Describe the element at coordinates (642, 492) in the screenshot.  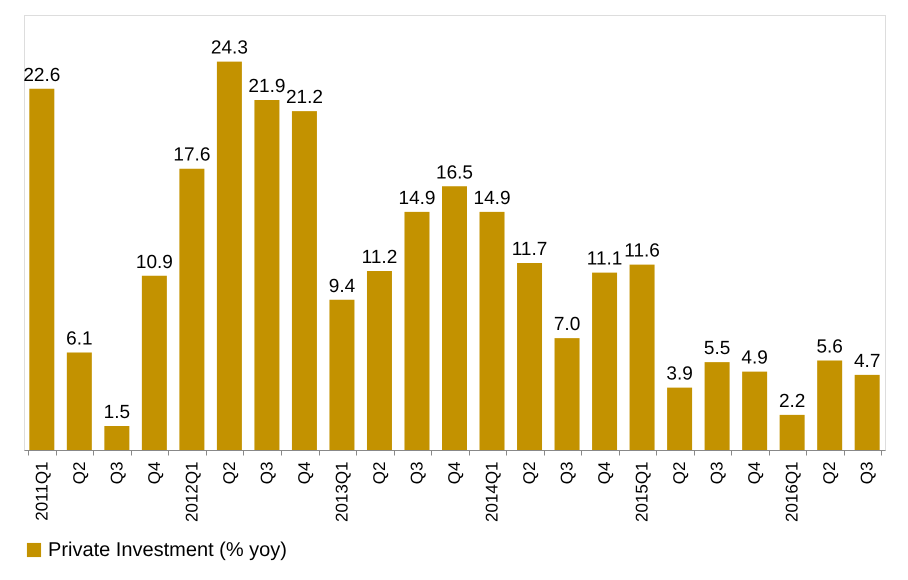
I see `x-tick-label: 2015Q1` at that location.